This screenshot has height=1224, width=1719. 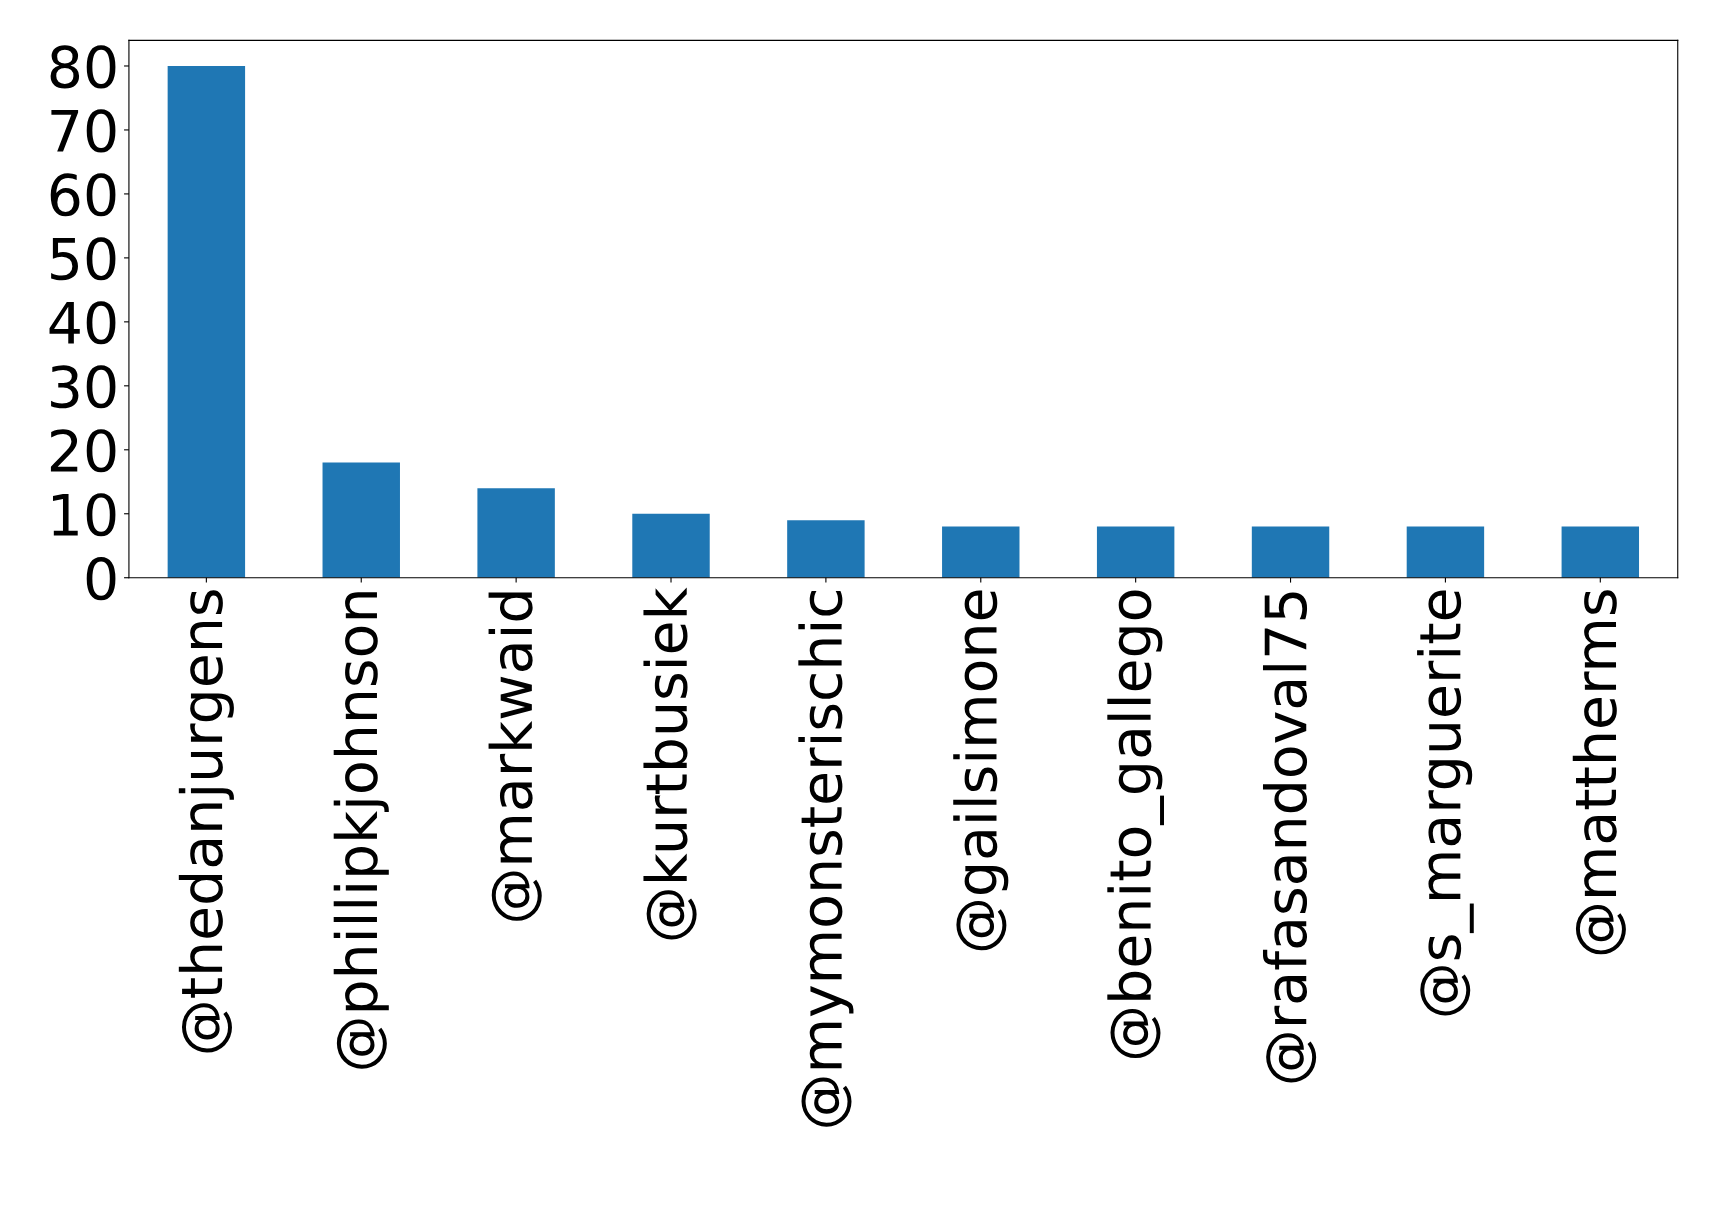 I want to click on x-tick-label: @mymonsterischic, so click(x=826, y=858).